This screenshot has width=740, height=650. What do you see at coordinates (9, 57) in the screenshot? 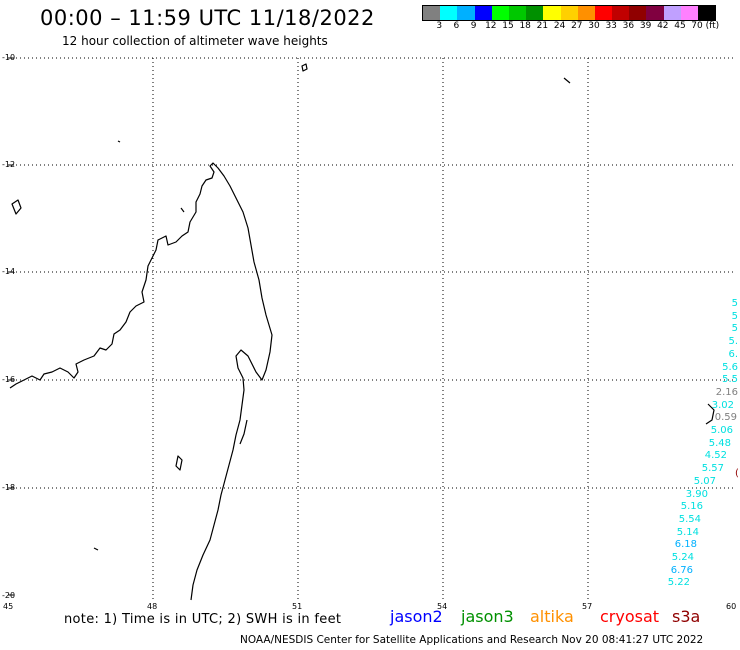
I see `lat-label: -10` at bounding box center [9, 57].